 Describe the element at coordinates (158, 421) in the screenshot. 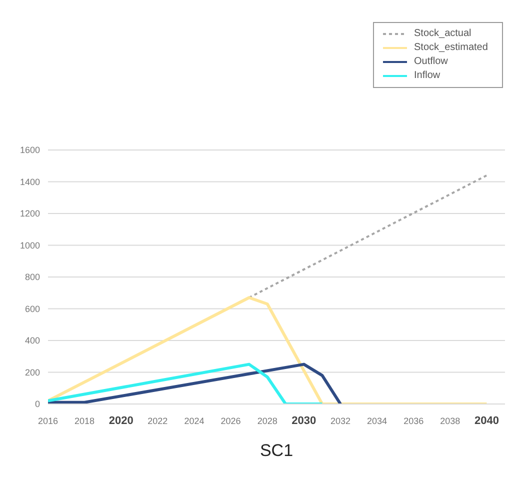

I see `x-tick-label: 2022` at that location.